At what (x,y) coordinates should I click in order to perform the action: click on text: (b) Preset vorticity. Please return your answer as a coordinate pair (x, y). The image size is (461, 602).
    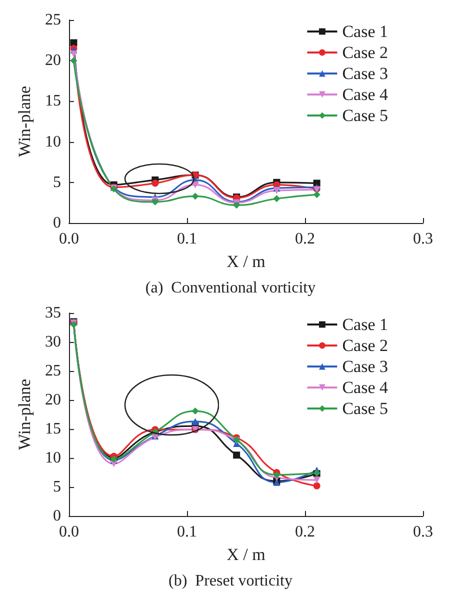
    Looking at the image, I should click on (230, 581).